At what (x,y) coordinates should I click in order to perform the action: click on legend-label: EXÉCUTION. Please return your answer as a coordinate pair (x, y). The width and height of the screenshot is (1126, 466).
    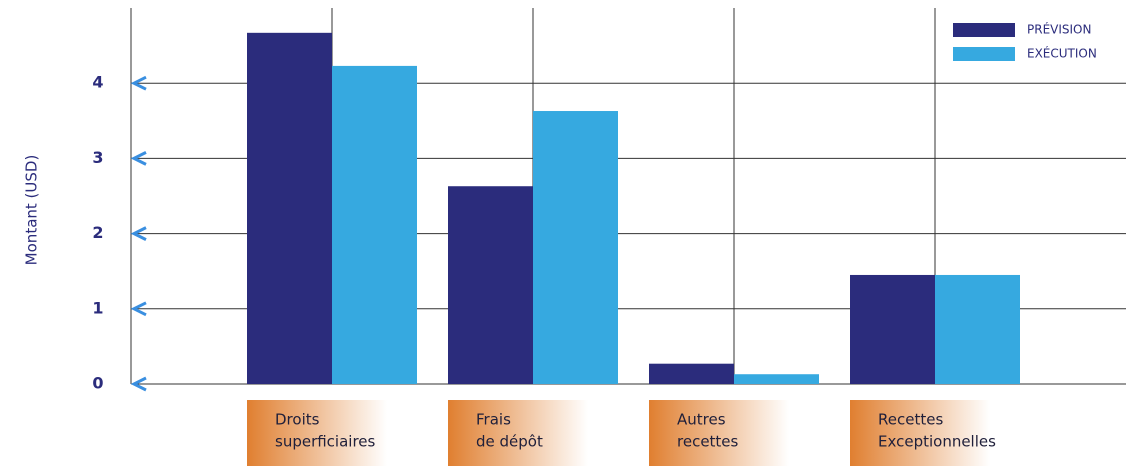
    Looking at the image, I should click on (1062, 53).